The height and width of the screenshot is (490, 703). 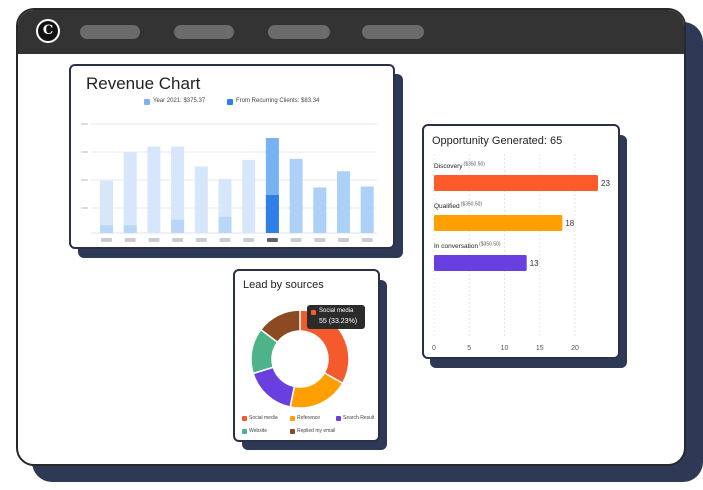 What do you see at coordinates (569, 223) in the screenshot?
I see `opportunity-bar-value-1: 18` at bounding box center [569, 223].